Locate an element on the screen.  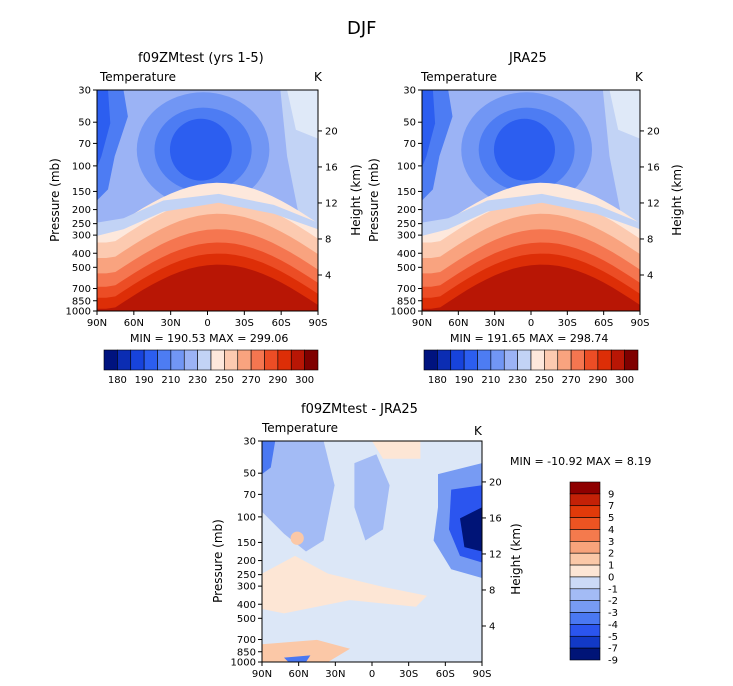
panel-2-colorbar is located at coordinates (531, 360).